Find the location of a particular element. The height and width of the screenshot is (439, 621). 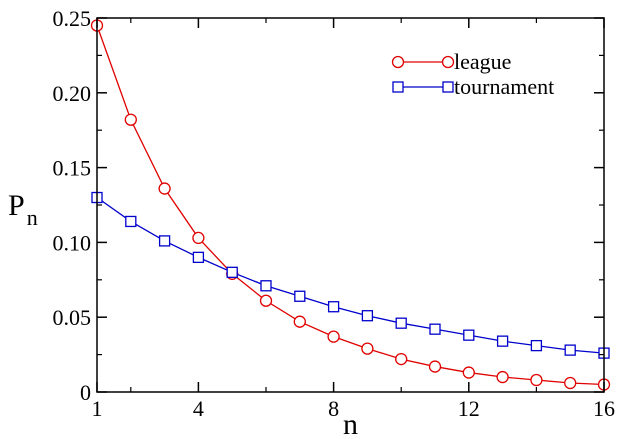

y-tick-label: 0.25 is located at coordinates (72, 18).